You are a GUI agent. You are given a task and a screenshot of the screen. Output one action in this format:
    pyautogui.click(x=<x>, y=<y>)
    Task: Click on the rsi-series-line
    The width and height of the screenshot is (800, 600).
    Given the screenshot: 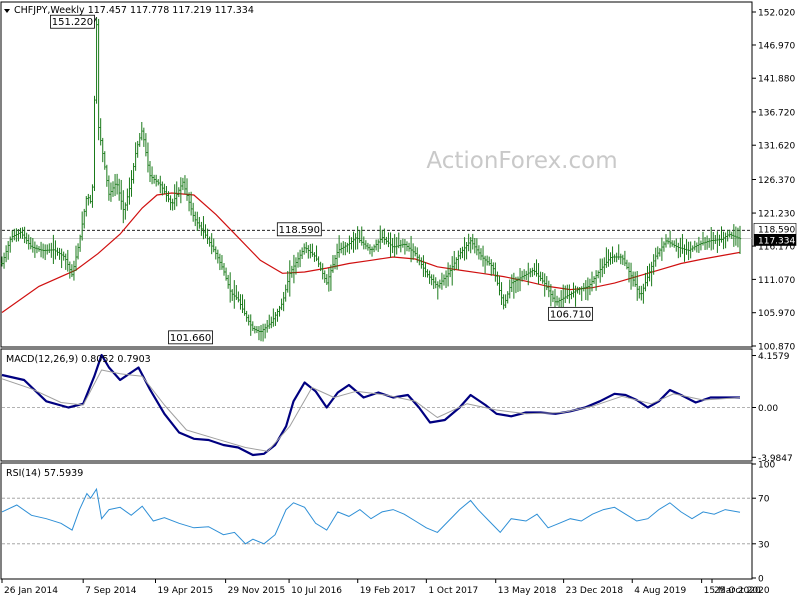 What is the action you would take?
    pyautogui.click(x=371, y=516)
    